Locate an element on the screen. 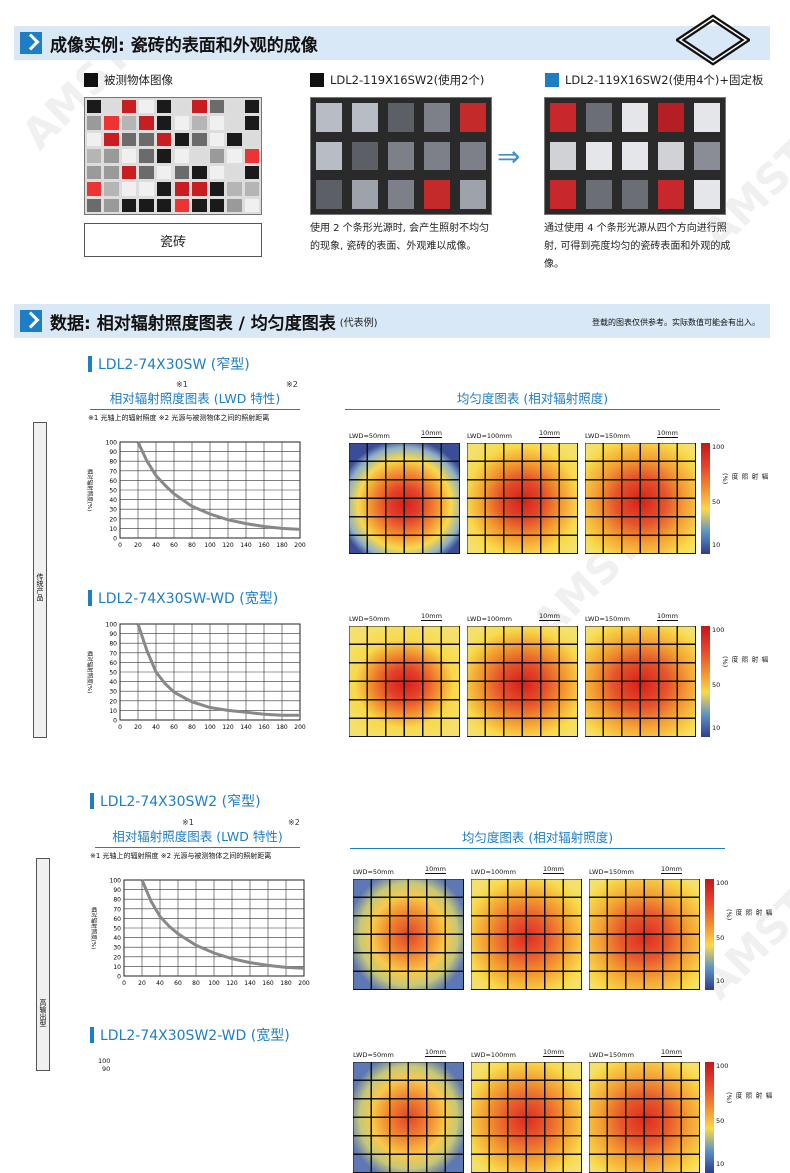  tile-photo-object is located at coordinates (173, 156).